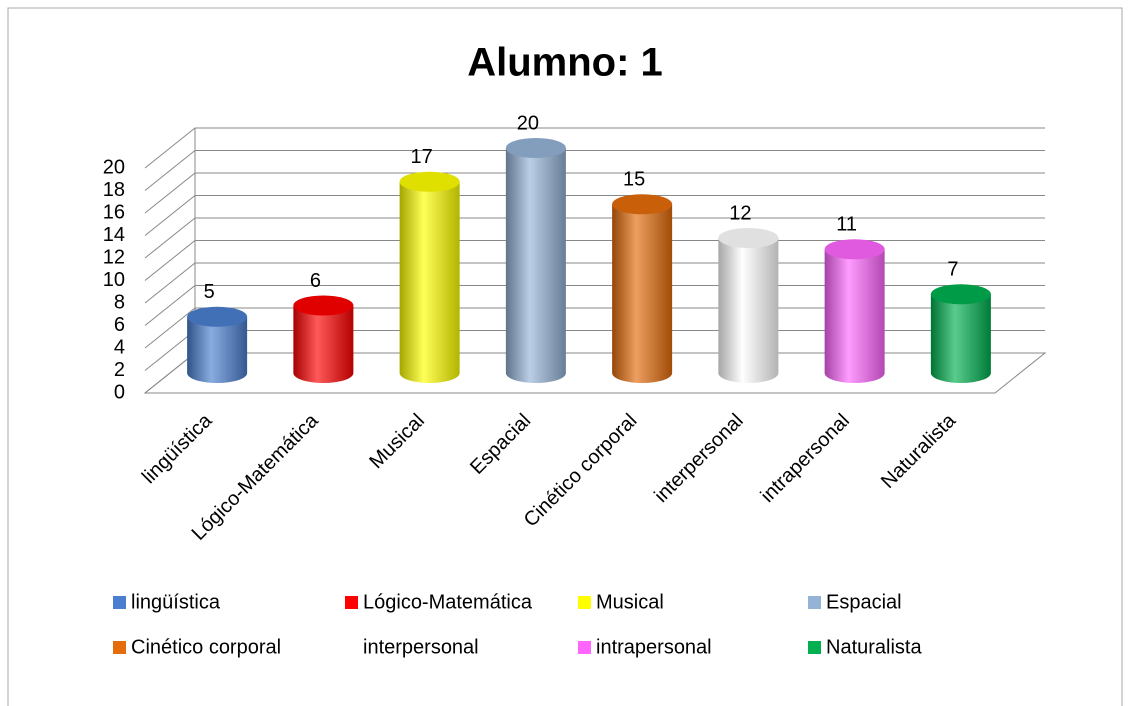  What do you see at coordinates (581, 471) in the screenshot?
I see `x-tick-label: Cinético corporal` at bounding box center [581, 471].